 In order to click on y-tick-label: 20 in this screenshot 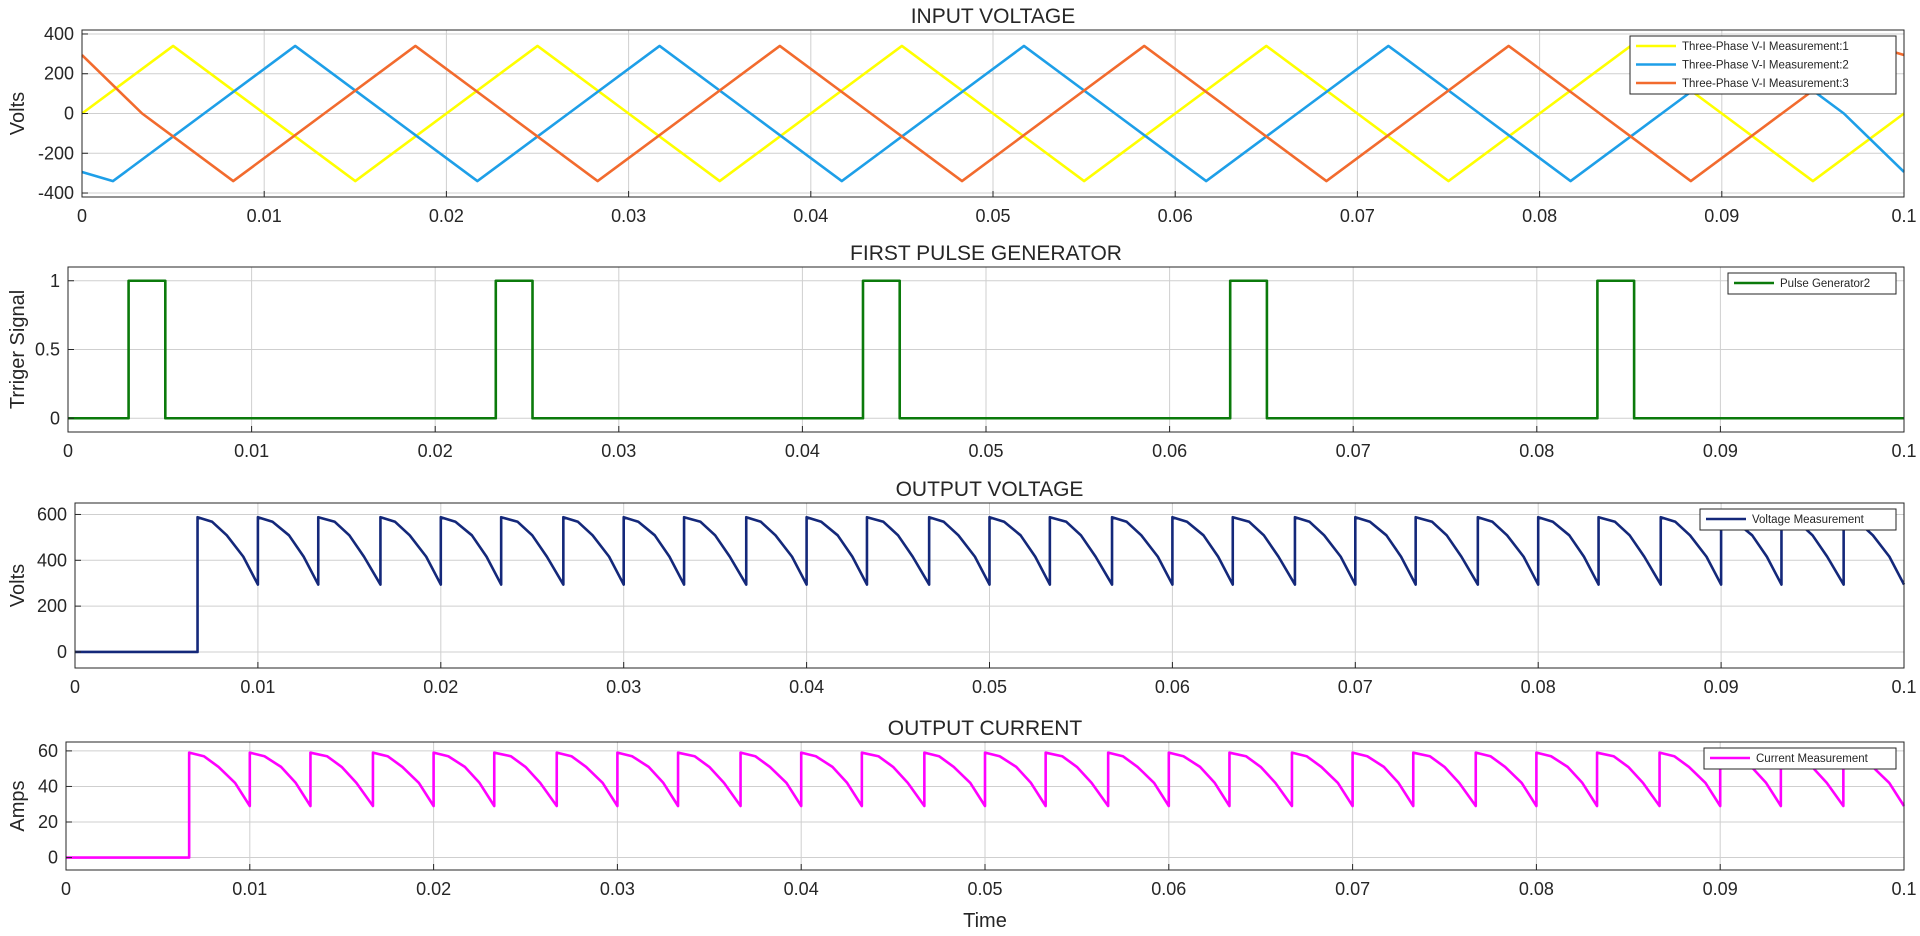, I will do `click(48, 822)`.